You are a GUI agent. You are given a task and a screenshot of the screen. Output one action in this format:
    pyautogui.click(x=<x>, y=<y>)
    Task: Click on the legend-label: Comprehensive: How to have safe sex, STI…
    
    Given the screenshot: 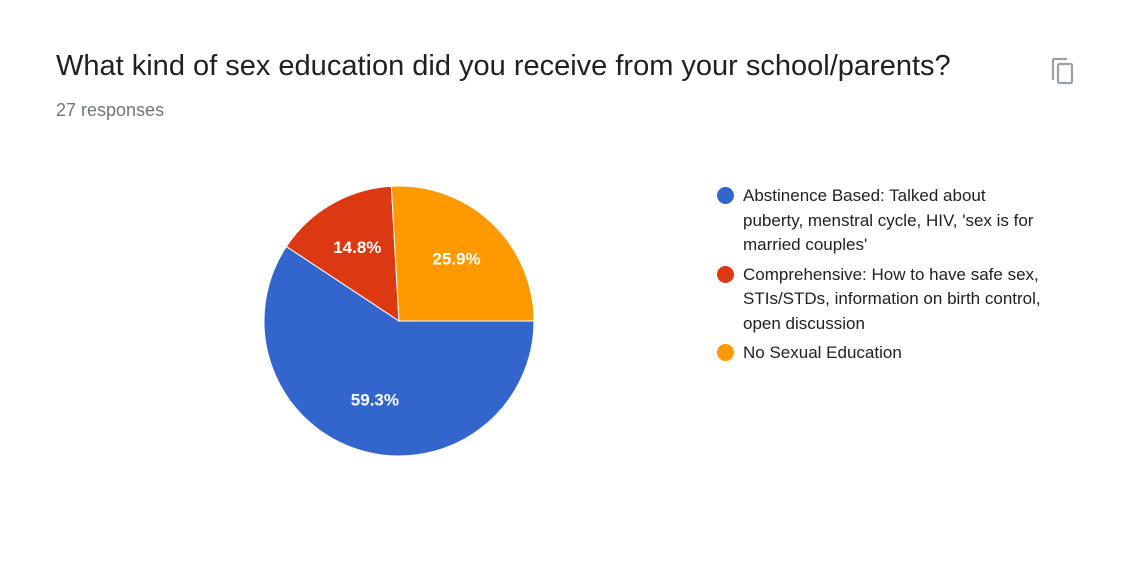 What is the action you would take?
    pyautogui.click(x=892, y=298)
    